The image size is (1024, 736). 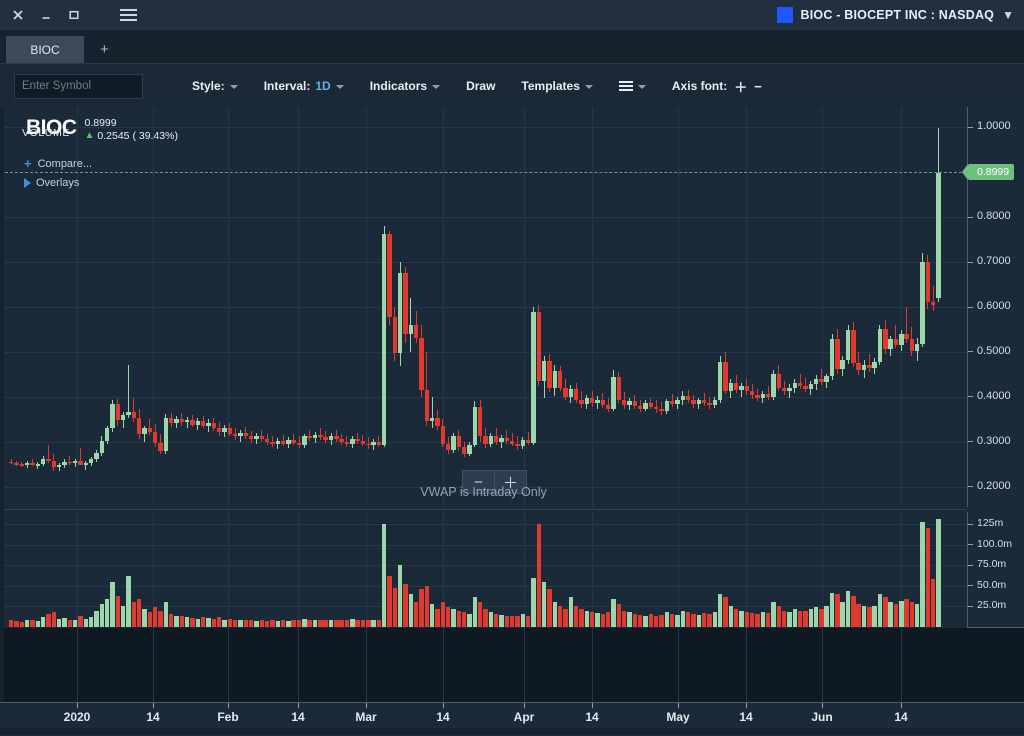 What do you see at coordinates (45, 49) in the screenshot?
I see `tab-bioc: BIOC` at bounding box center [45, 49].